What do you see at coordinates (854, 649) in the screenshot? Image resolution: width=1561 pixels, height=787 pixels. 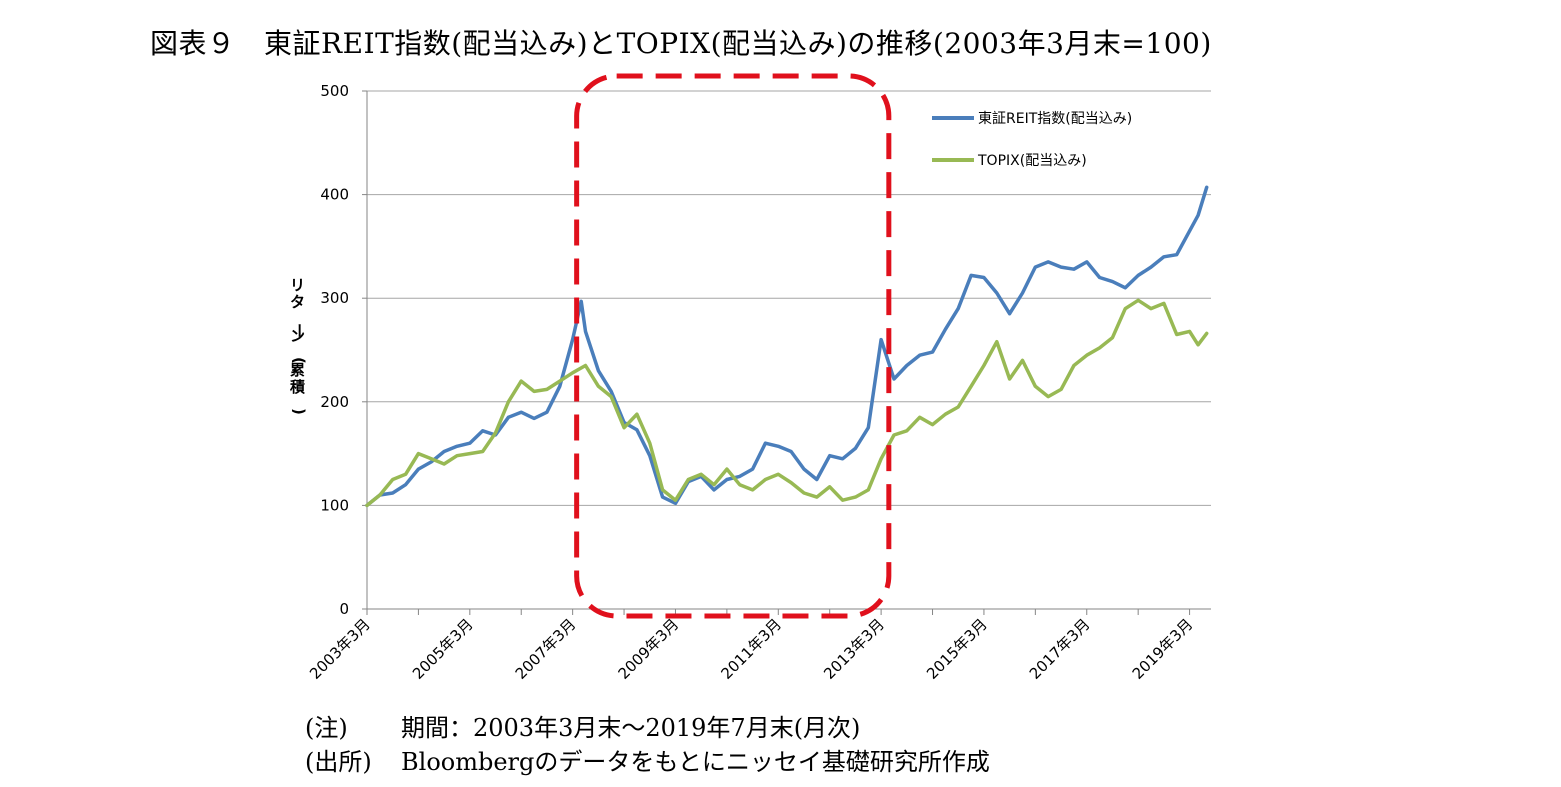 I see `x-tick-label: 2013年3月` at bounding box center [854, 649].